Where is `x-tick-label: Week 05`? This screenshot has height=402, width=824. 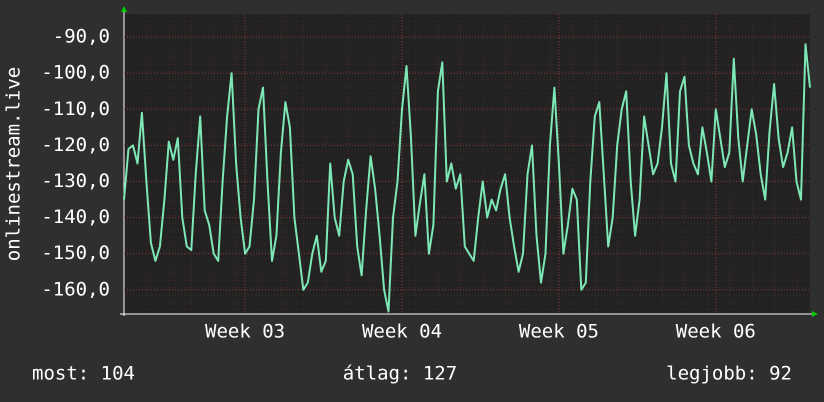
x-tick-label: Week 05 is located at coordinates (559, 332).